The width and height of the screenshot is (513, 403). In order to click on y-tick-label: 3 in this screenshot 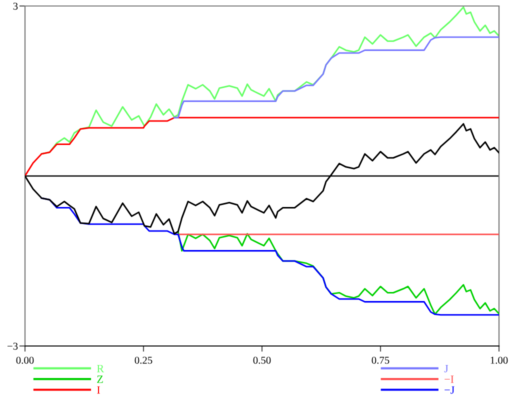, I will do `click(15, 6)`.